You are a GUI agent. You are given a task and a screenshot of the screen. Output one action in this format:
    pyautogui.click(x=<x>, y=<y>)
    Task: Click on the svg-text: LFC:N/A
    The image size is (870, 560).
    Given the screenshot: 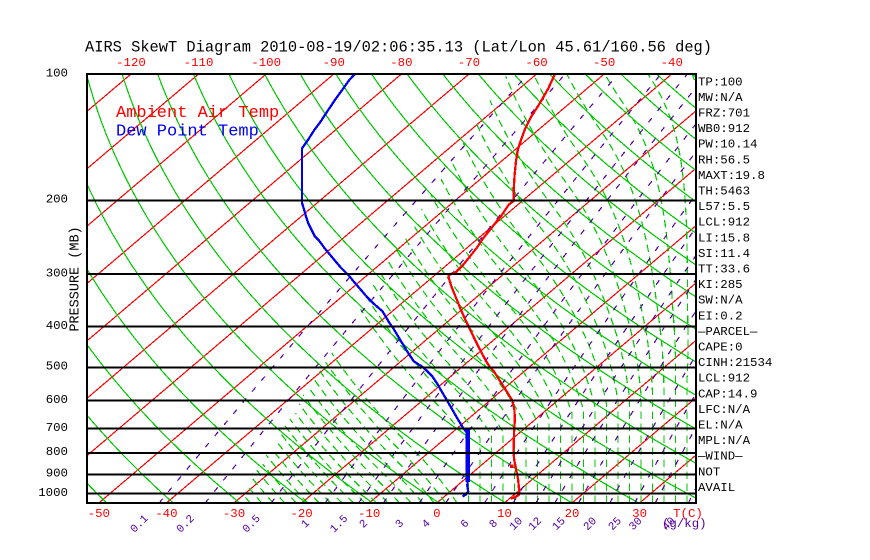 What is the action you would take?
    pyautogui.click(x=724, y=410)
    